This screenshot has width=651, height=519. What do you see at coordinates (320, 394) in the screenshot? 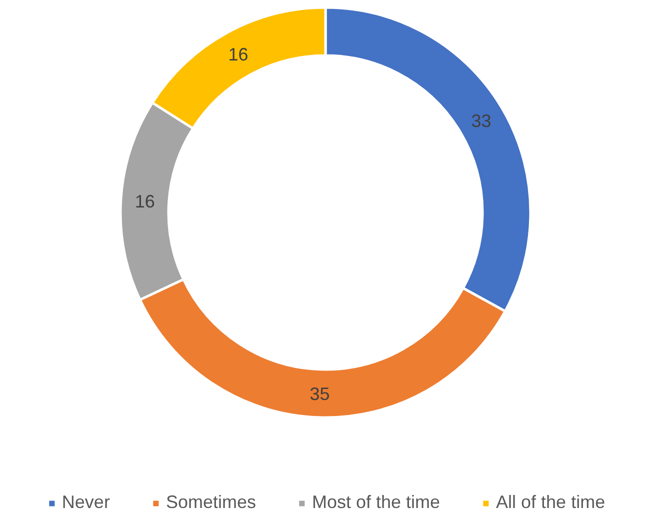
I see `data-label: 35` at bounding box center [320, 394].